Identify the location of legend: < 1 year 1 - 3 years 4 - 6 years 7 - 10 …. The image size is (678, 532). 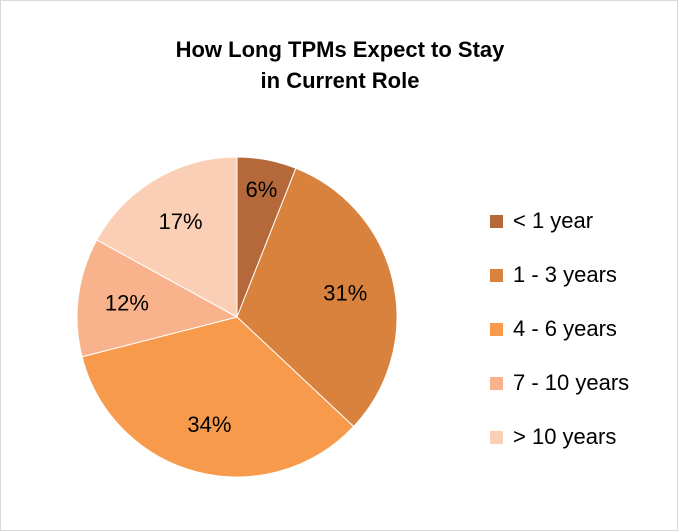
(559, 329).